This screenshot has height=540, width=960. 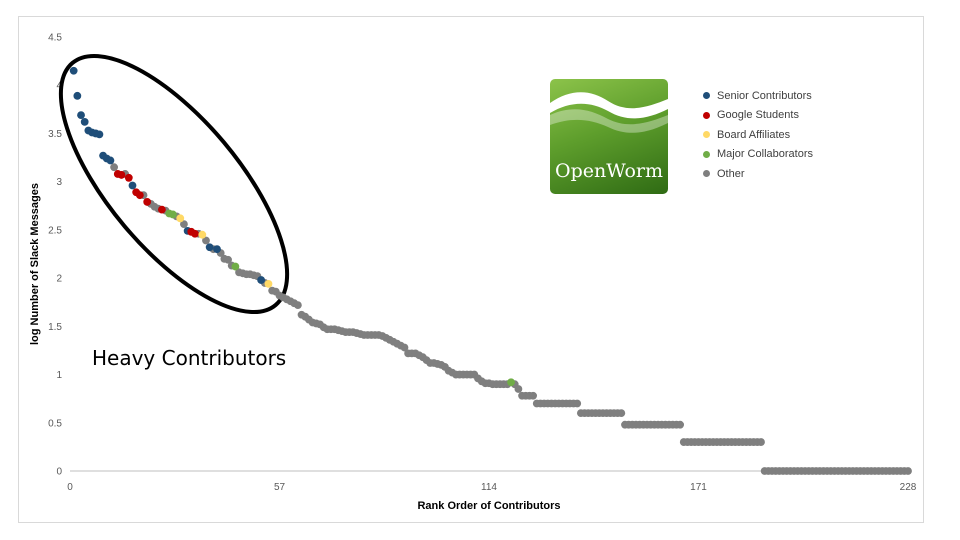 I want to click on x-tick-label: 0, so click(x=70, y=487).